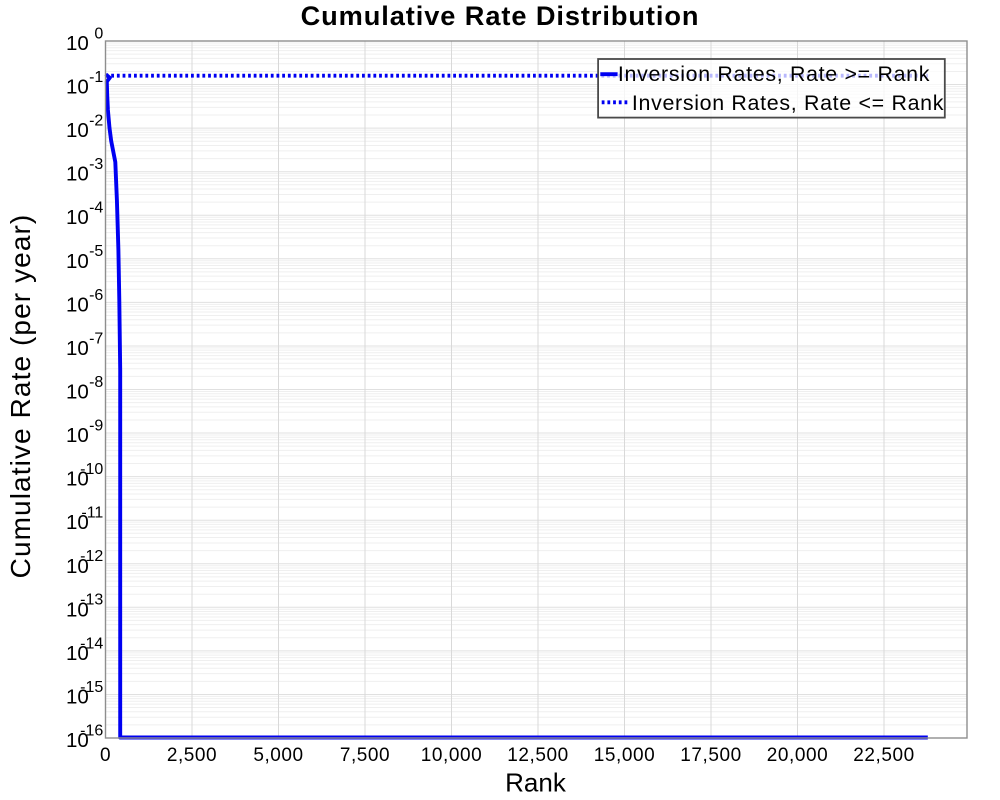  I want to click on svg-text: -3, so click(96, 164).